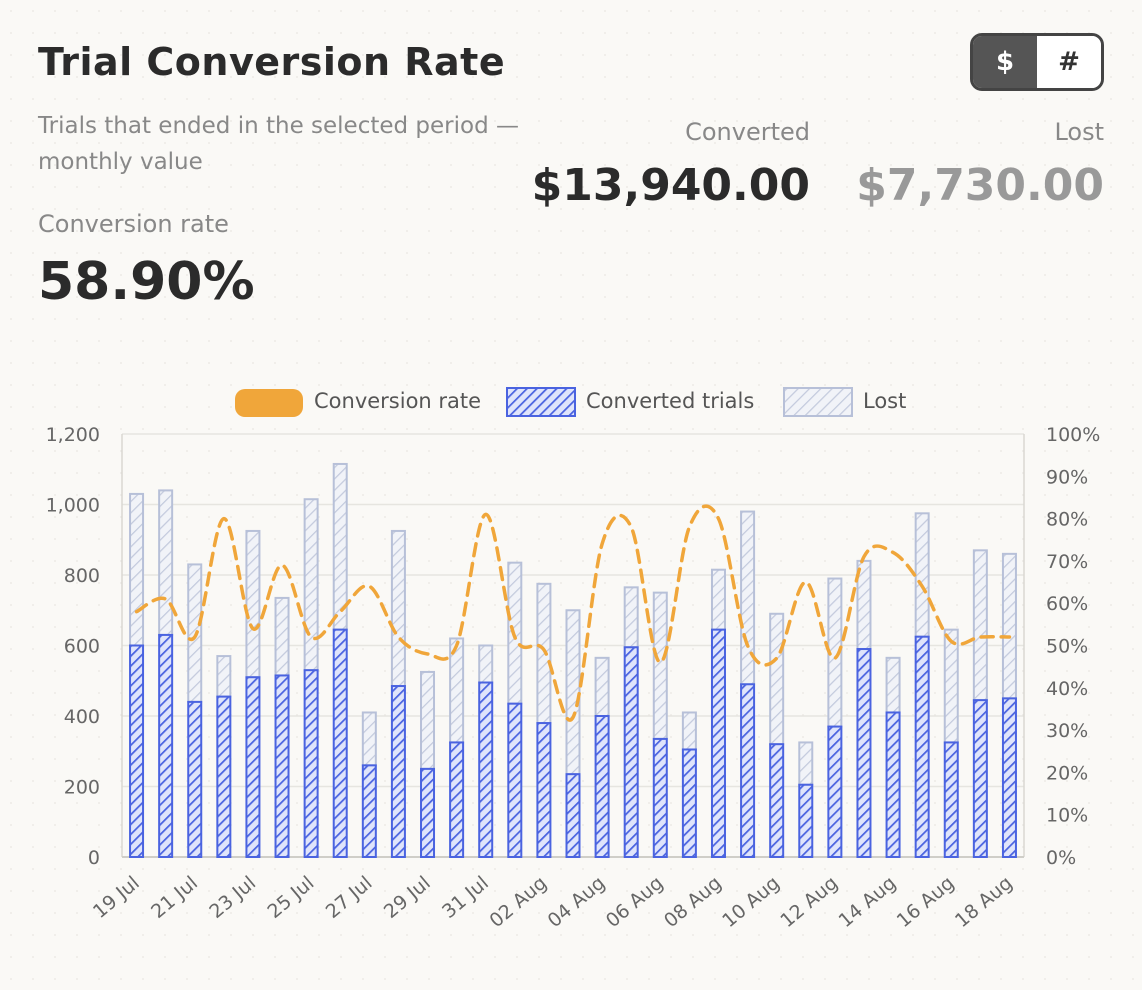 This screenshot has width=1142, height=990. I want to click on conversion-rate-value: 58.90%, so click(146, 282).